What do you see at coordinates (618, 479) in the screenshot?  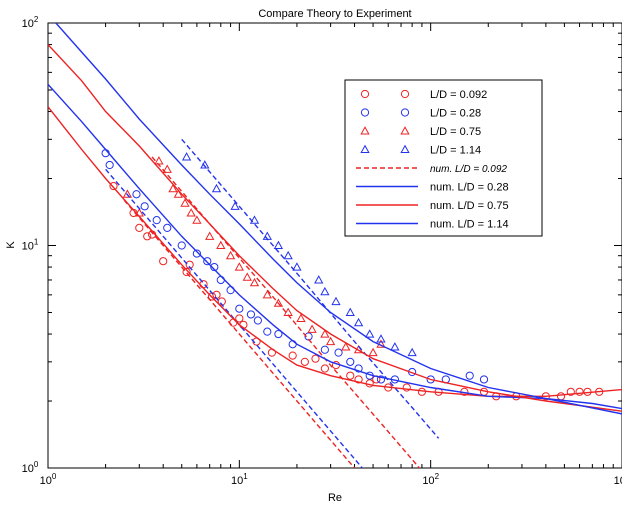 I see `x-tick-label: 103` at bounding box center [618, 479].